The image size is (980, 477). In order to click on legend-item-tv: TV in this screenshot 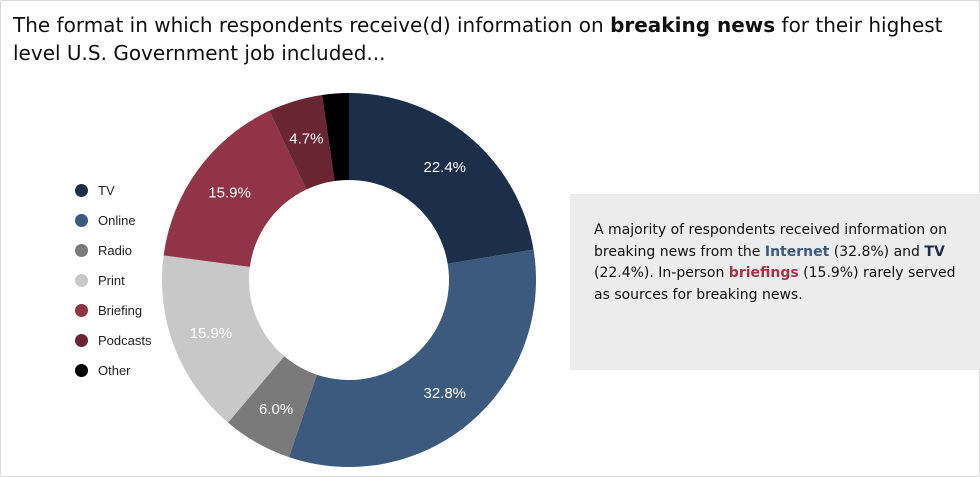, I will do `click(113, 190)`.